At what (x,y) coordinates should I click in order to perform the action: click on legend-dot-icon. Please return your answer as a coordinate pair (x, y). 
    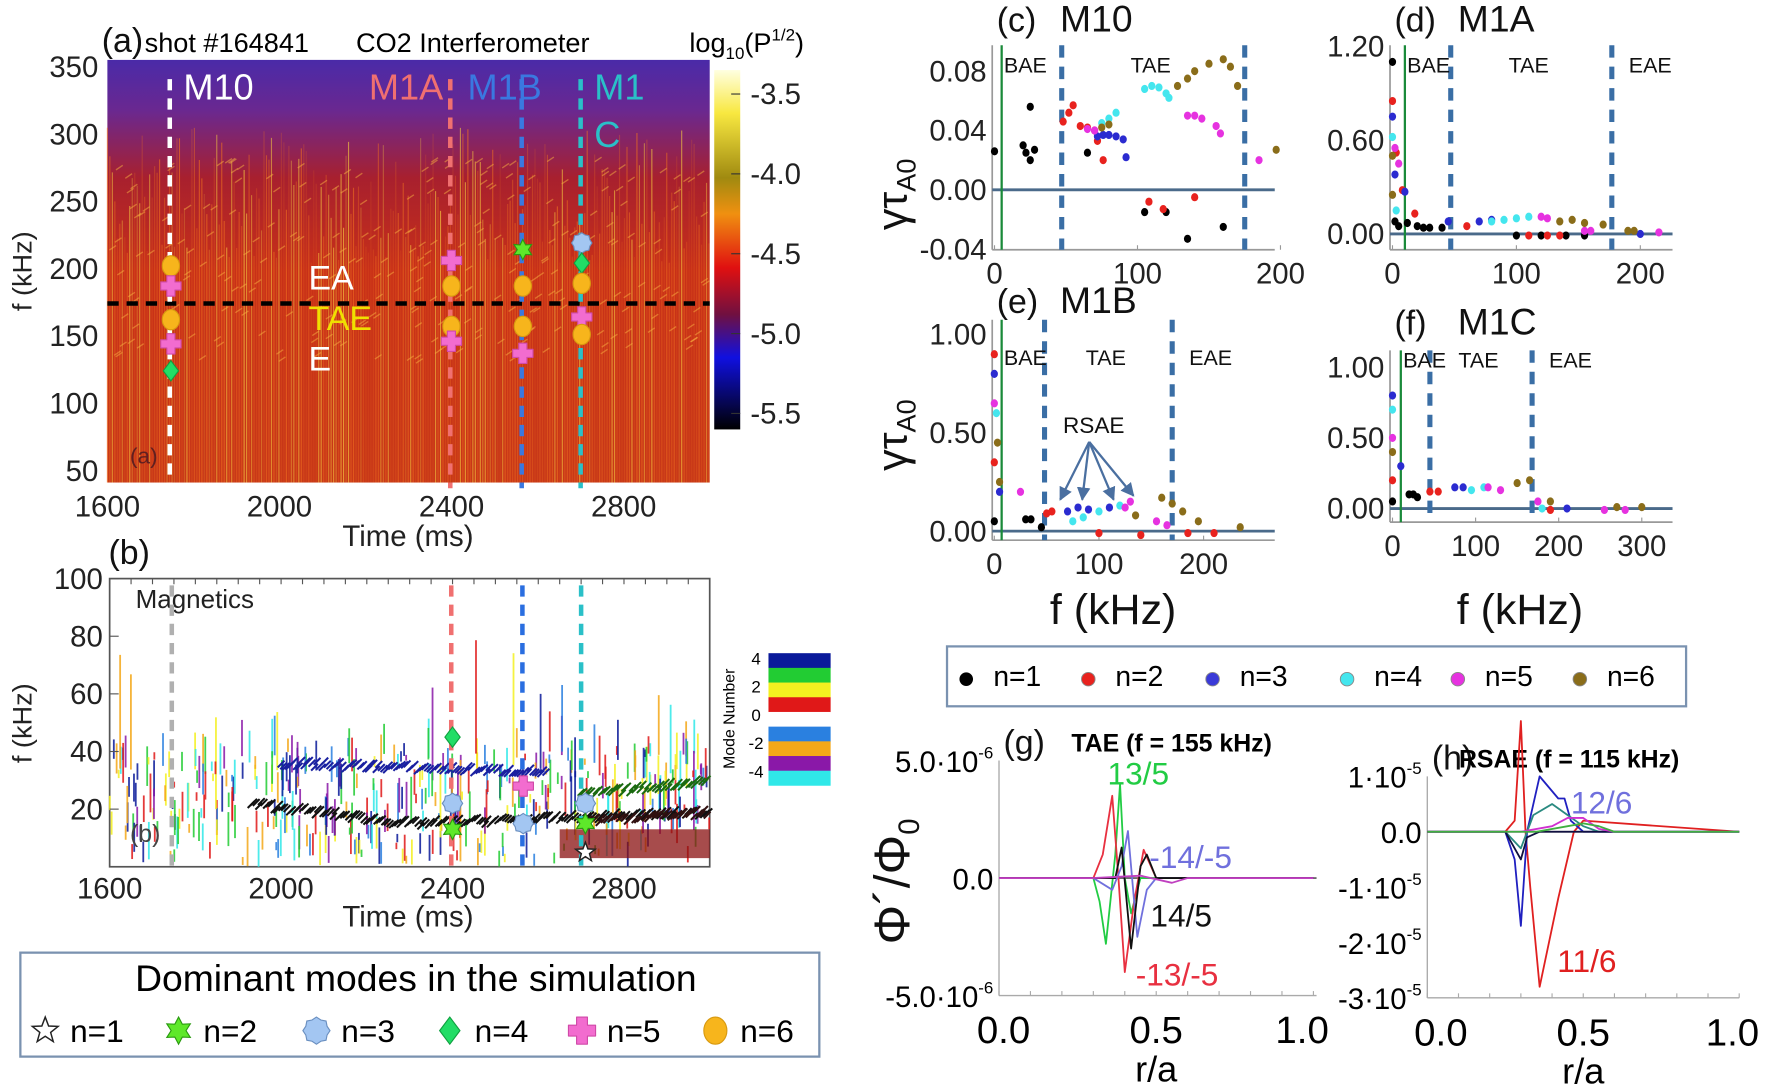
    Looking at the image, I should click on (1212, 679).